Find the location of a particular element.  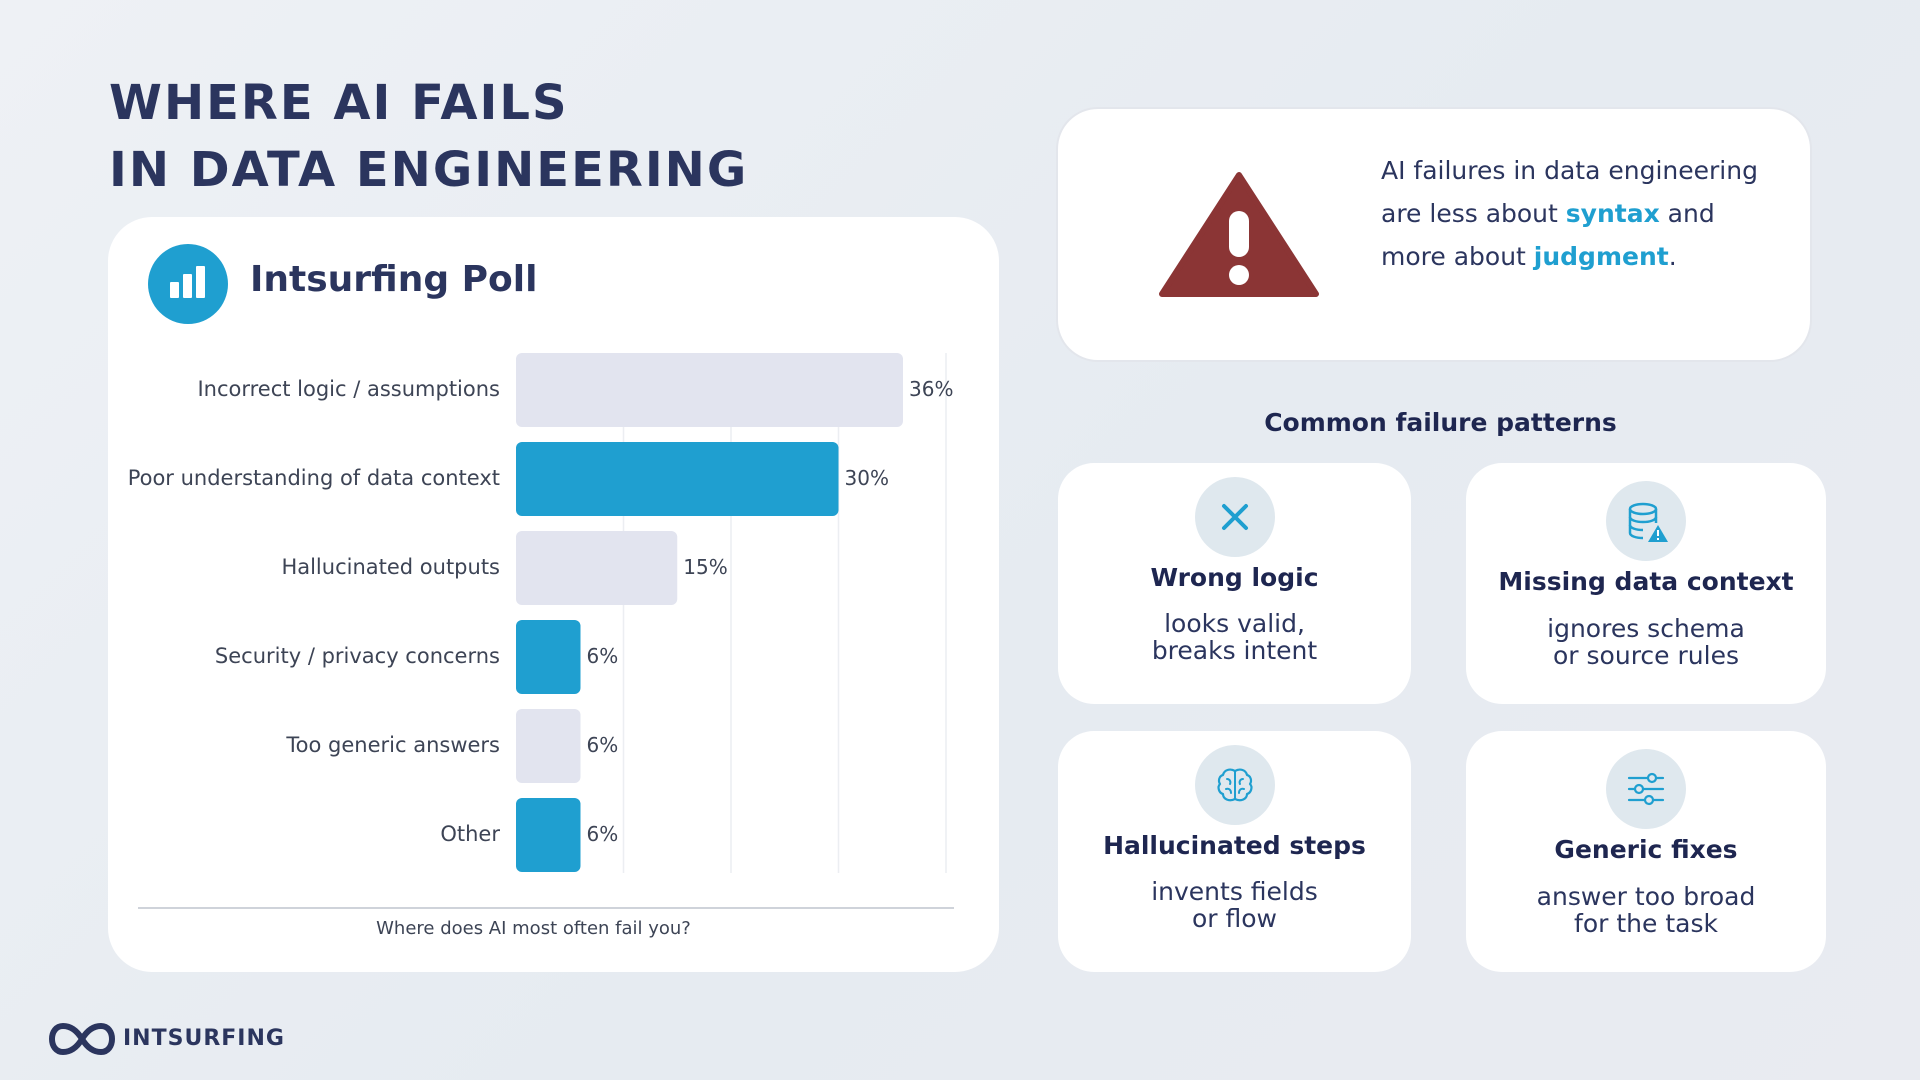

pattern-description: answer too broad for the task is located at coordinates (1646, 910).